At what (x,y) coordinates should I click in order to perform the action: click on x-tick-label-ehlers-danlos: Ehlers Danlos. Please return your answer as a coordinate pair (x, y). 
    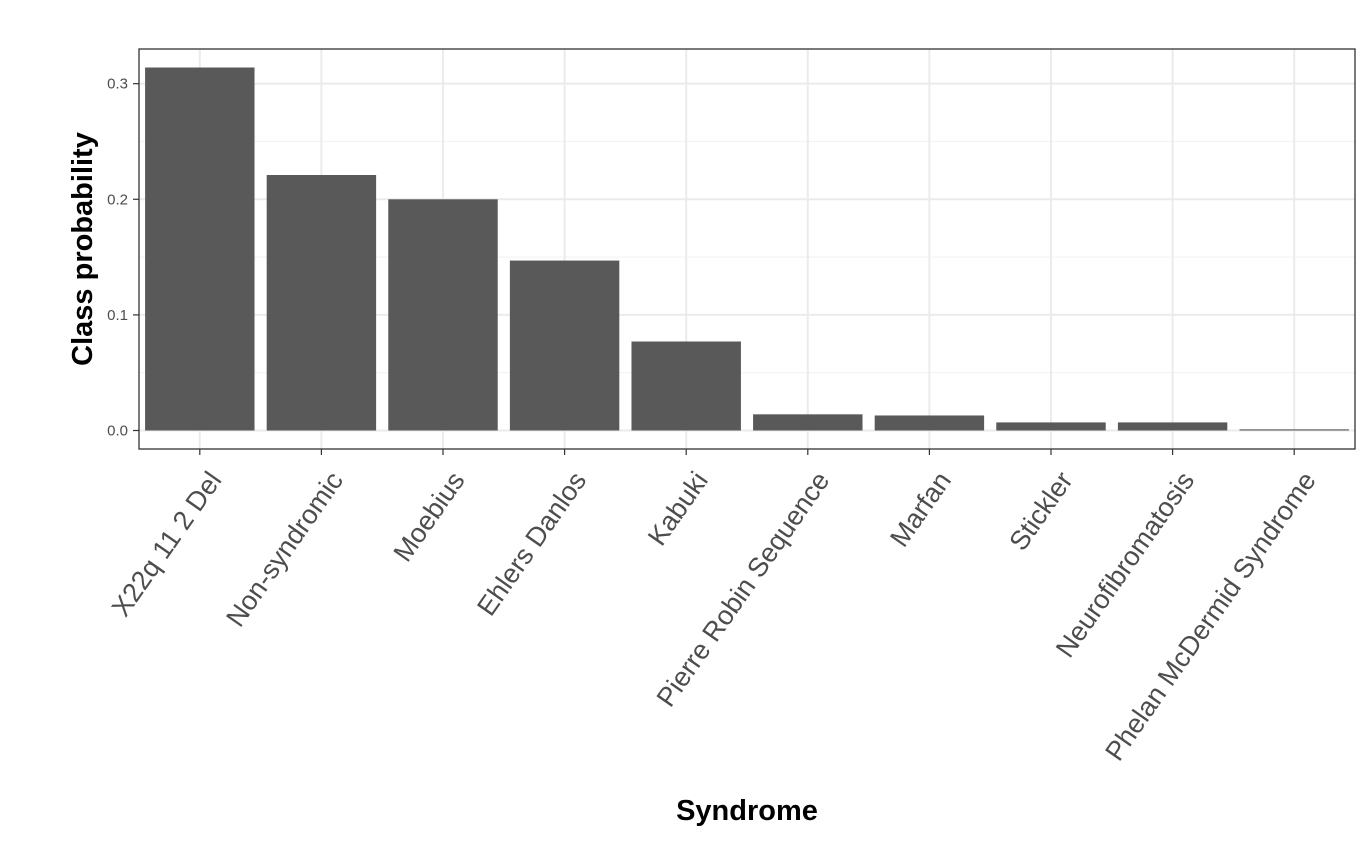
    Looking at the image, I should click on (531, 543).